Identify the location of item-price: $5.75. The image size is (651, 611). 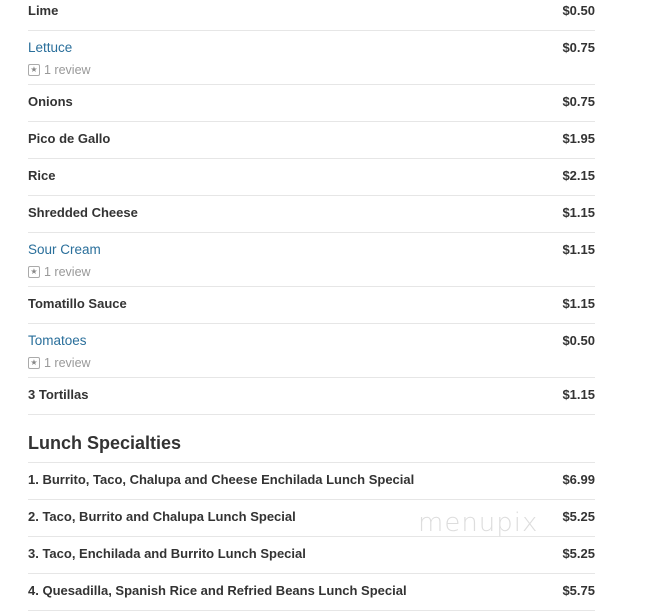
(578, 590).